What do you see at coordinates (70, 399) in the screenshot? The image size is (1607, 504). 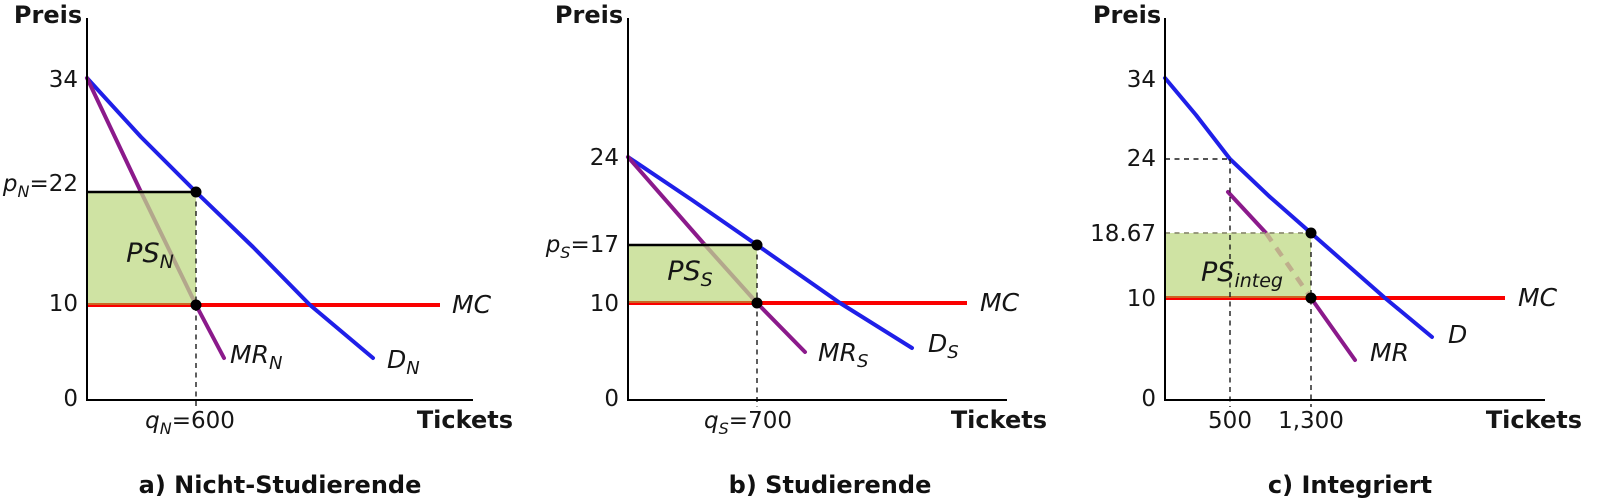 I see `a-origin-label: 0` at bounding box center [70, 399].